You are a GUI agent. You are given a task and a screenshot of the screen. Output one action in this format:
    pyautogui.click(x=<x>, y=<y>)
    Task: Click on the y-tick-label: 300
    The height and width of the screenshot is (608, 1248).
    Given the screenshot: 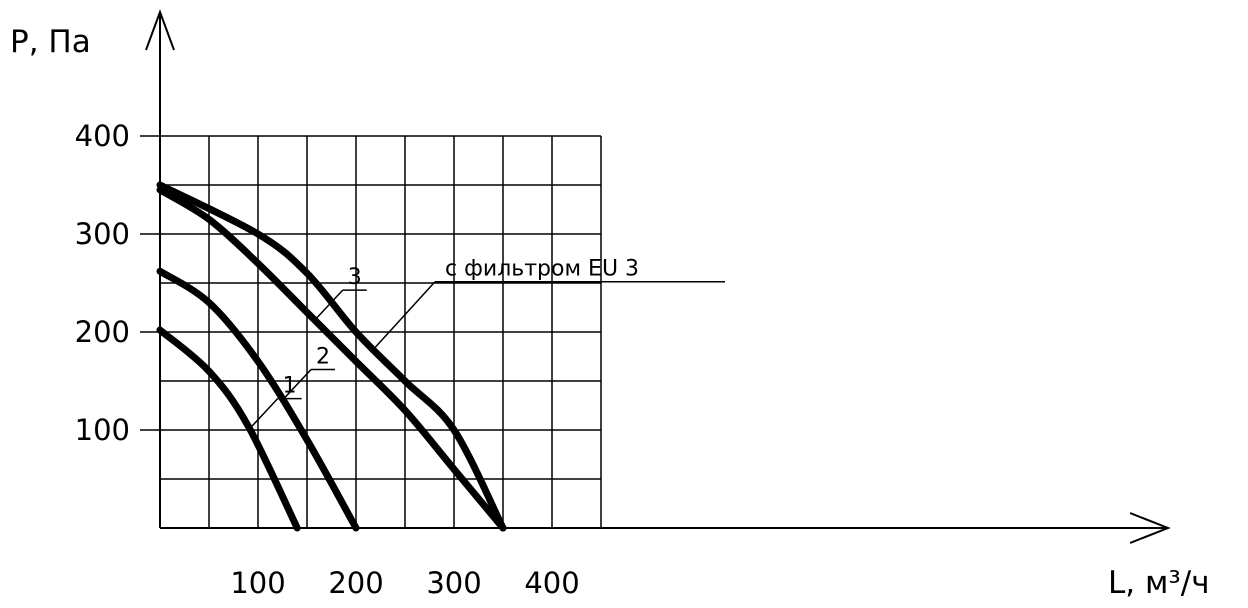 What is the action you would take?
    pyautogui.click(x=102, y=234)
    